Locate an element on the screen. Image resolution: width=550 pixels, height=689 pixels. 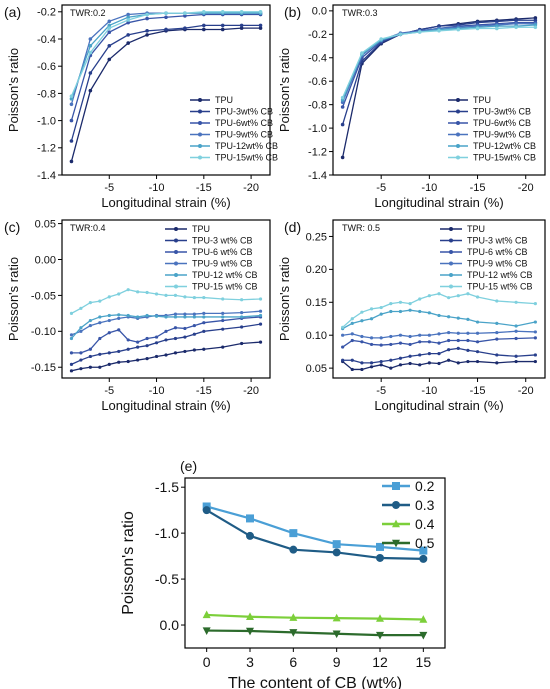
plot-frame is located at coordinates (166, 90).